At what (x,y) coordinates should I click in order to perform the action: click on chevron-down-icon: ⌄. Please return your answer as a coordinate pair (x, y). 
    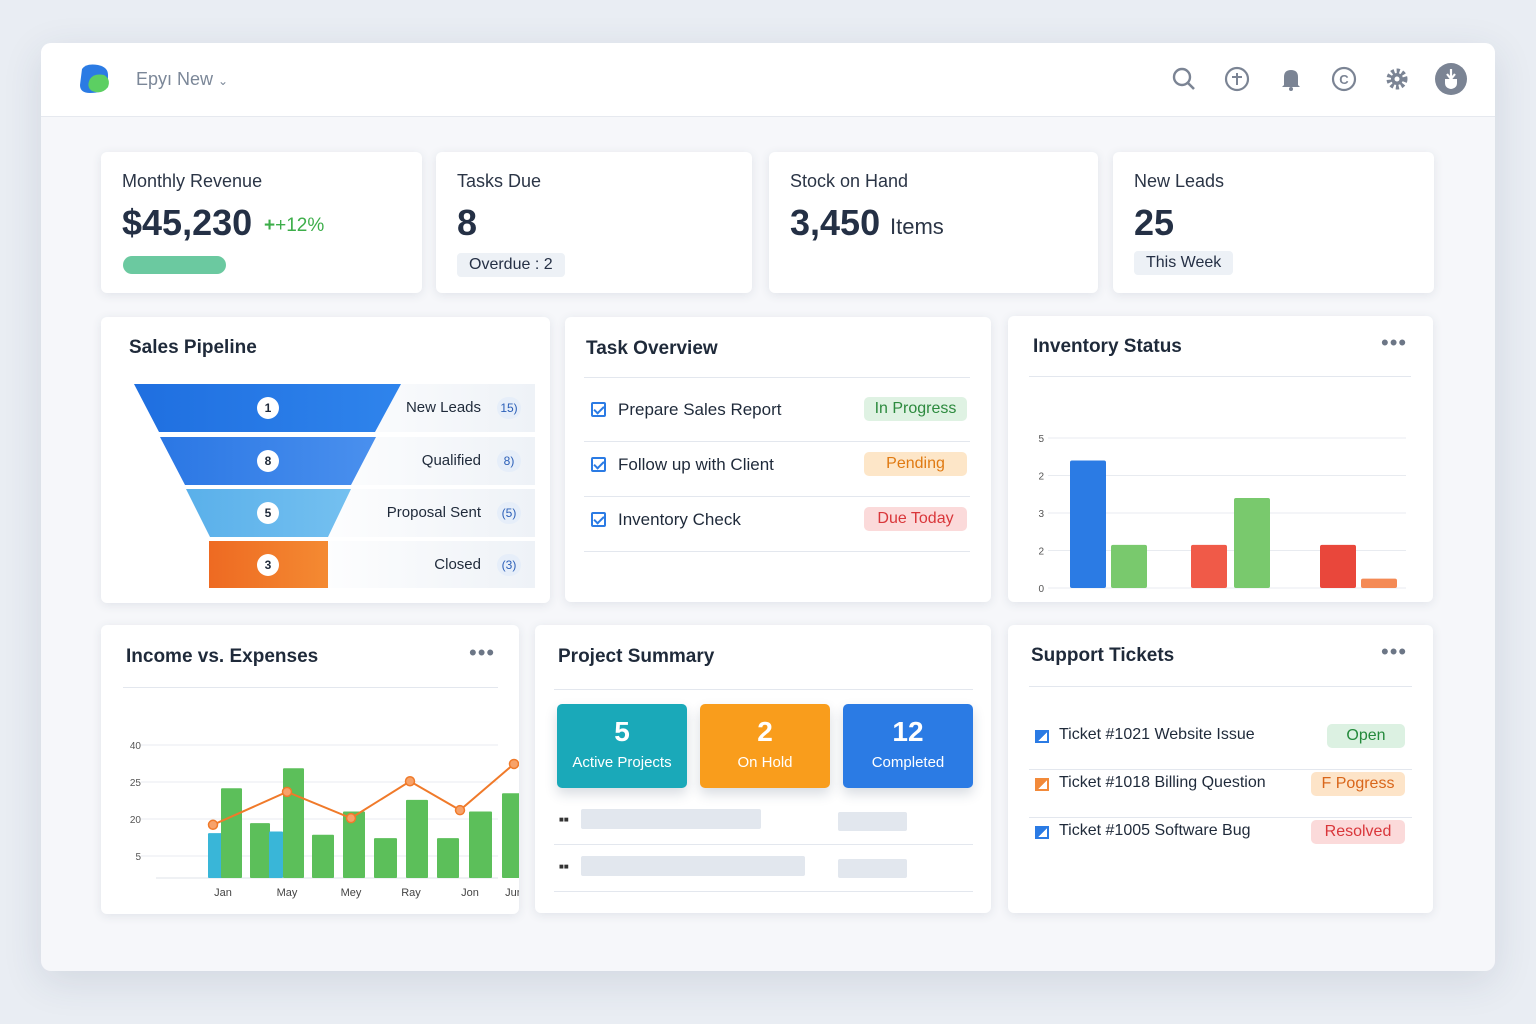
    Looking at the image, I should click on (223, 81).